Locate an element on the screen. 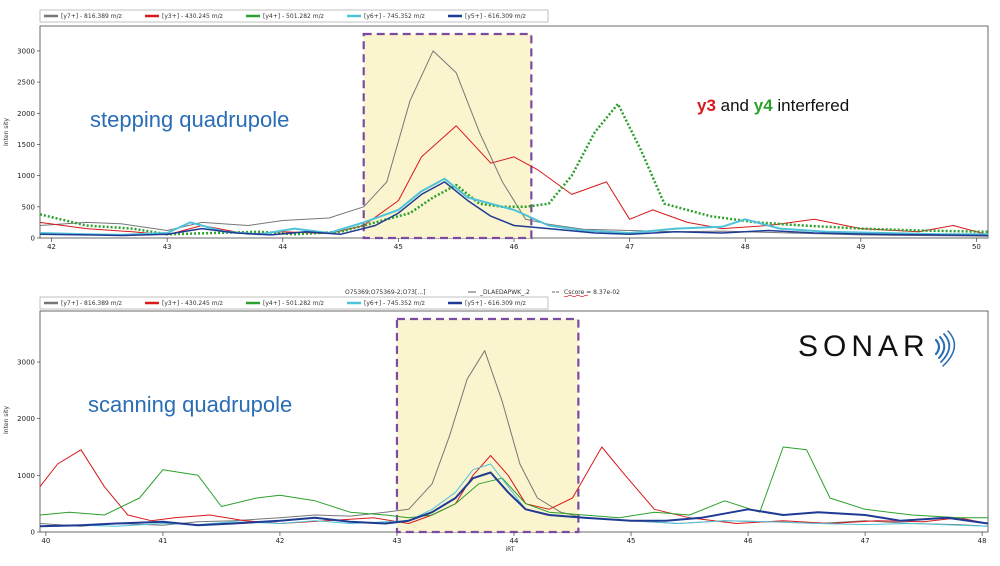 The height and width of the screenshot is (566, 1000). y-tick-label-3: 3000 is located at coordinates (26, 363).